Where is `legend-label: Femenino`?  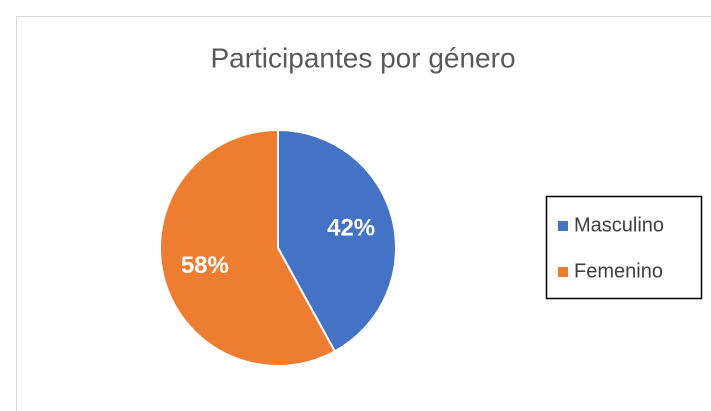 legend-label: Femenino is located at coordinates (618, 271).